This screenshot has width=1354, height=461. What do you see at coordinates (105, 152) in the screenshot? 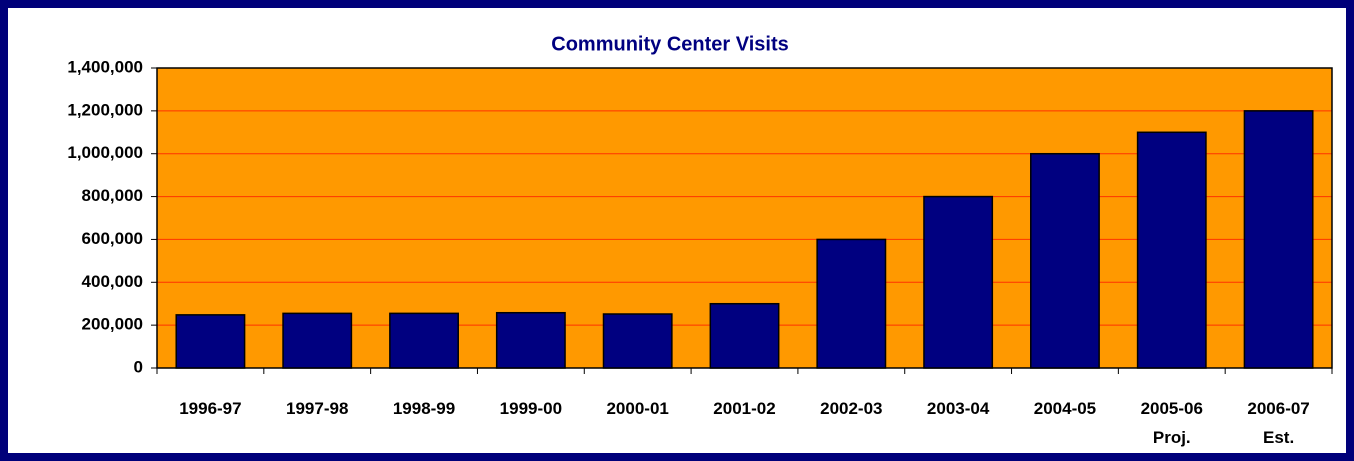
I see `y-tick-label: 1,000,000` at bounding box center [105, 152].